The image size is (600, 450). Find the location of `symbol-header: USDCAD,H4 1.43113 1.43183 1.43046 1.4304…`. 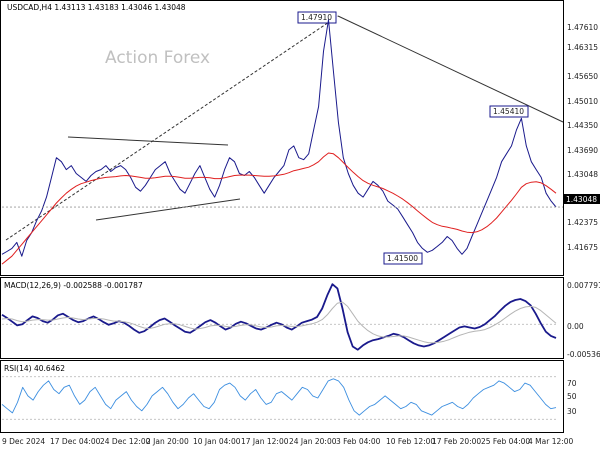

symbol-header: USDCAD,H4 1.43113 1.43183 1.43046 1.4304… is located at coordinates (96, 7).